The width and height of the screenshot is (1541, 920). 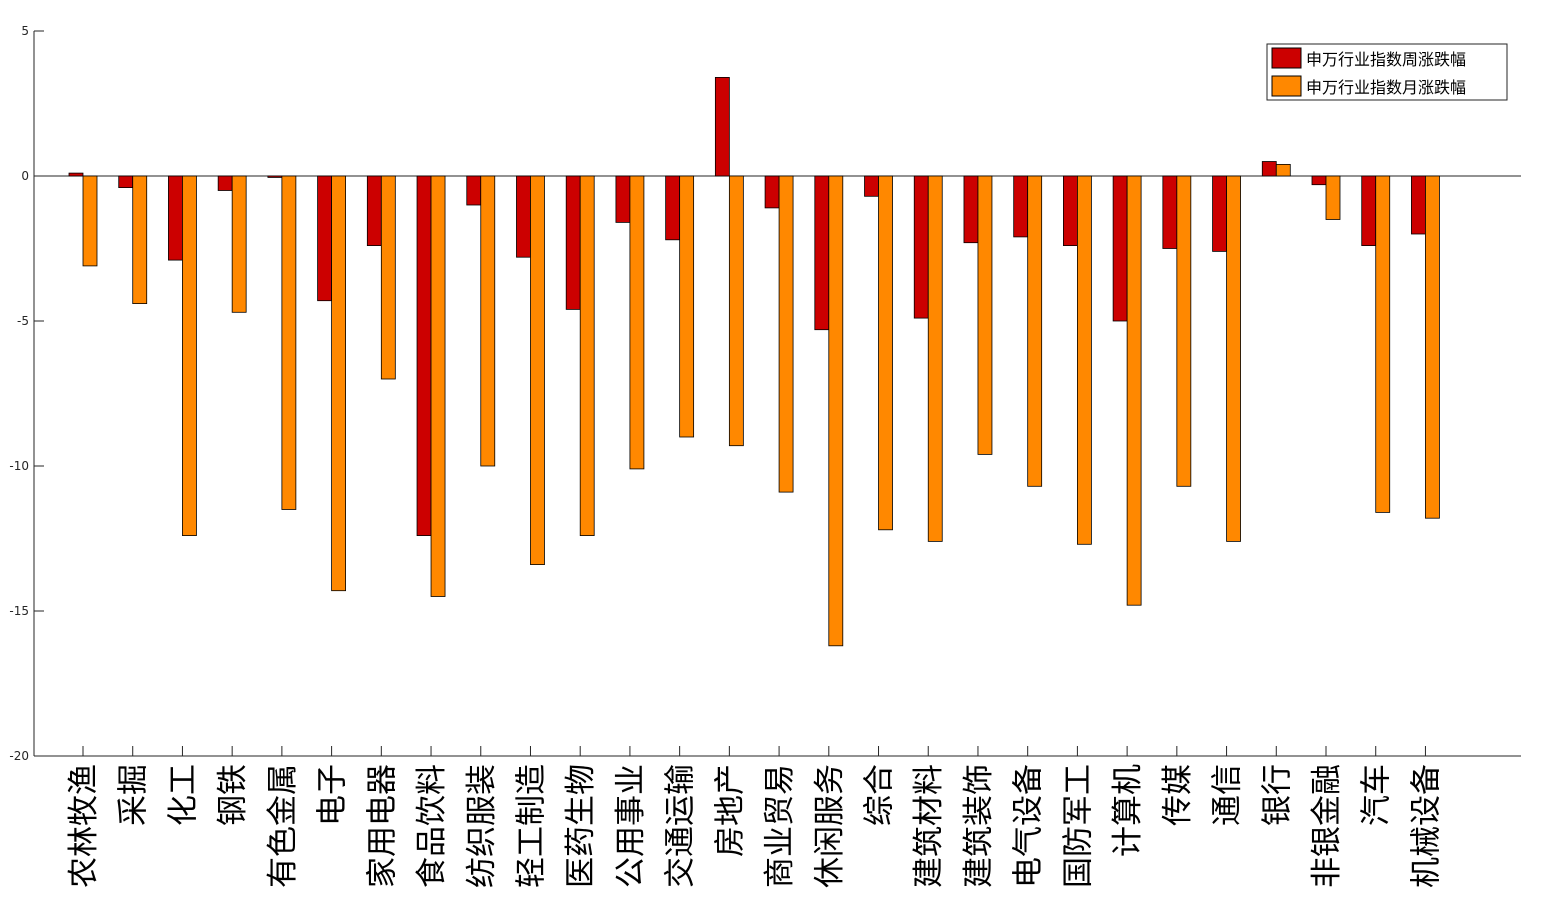 What do you see at coordinates (1228, 795) in the screenshot?
I see `x-category-label: 通信` at bounding box center [1228, 795].